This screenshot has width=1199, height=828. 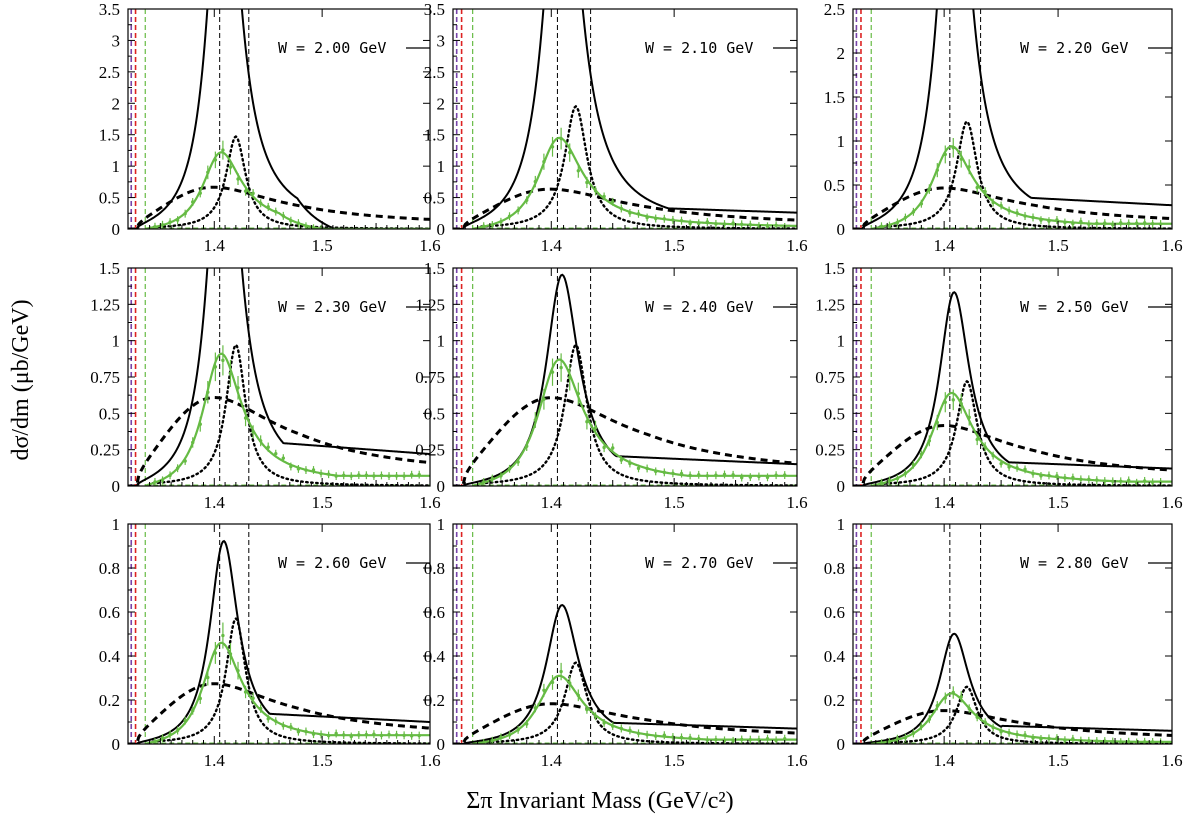 I want to click on dotted-curve, so click(x=1023, y=174).